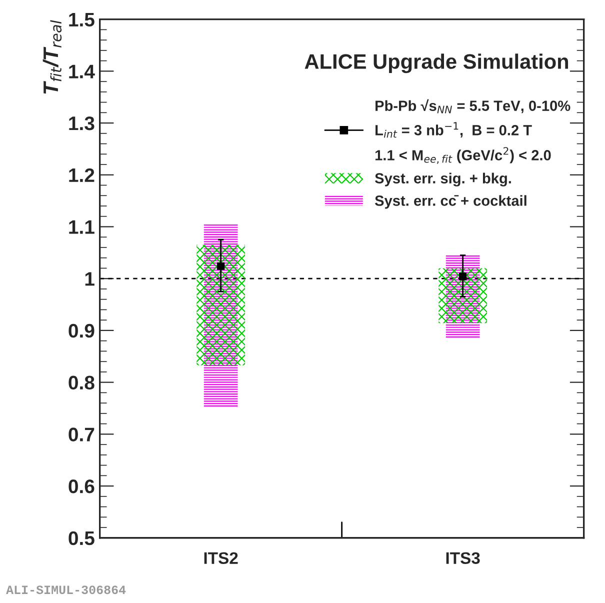 The width and height of the screenshot is (605, 603). Describe the element at coordinates (454, 130) in the screenshot. I see `legend-label: L$_{int}$ = 3 nb$^{−1}$, B = 0.2 T` at that location.